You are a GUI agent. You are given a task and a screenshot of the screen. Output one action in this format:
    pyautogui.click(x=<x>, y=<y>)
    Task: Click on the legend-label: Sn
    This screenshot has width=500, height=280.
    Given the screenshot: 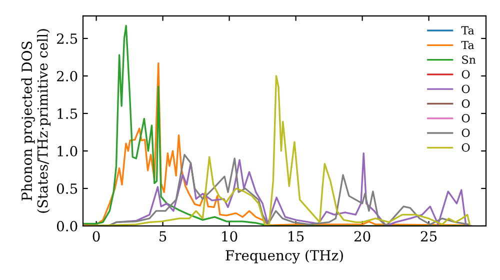 What is the action you would take?
    pyautogui.click(x=469, y=59)
    